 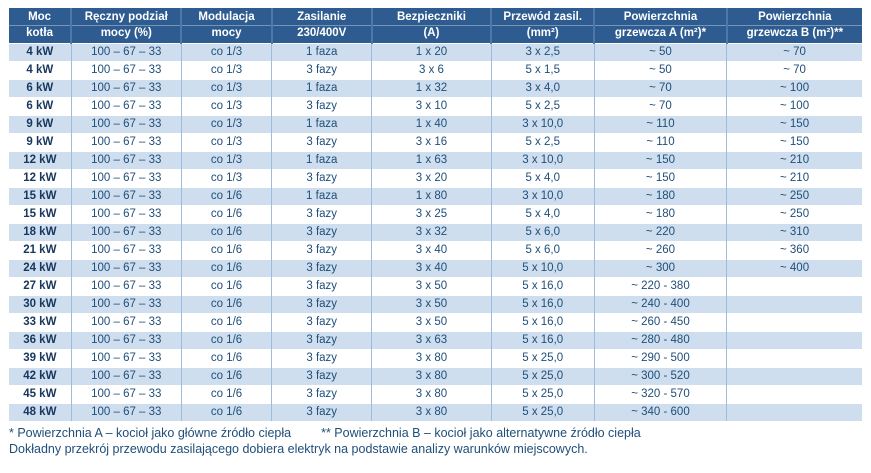 What do you see at coordinates (431, 232) in the screenshot?
I see `cell-bezpieczniki: 3 x 32` at bounding box center [431, 232].